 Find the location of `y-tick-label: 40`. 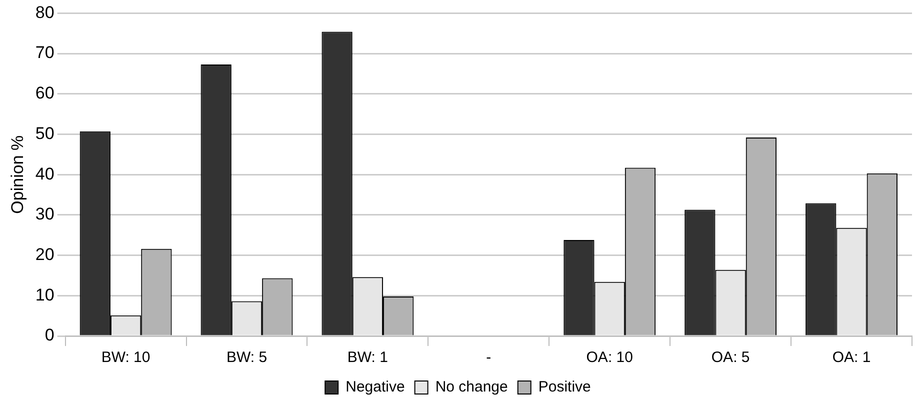

y-tick-label: 40 is located at coordinates (44, 174).